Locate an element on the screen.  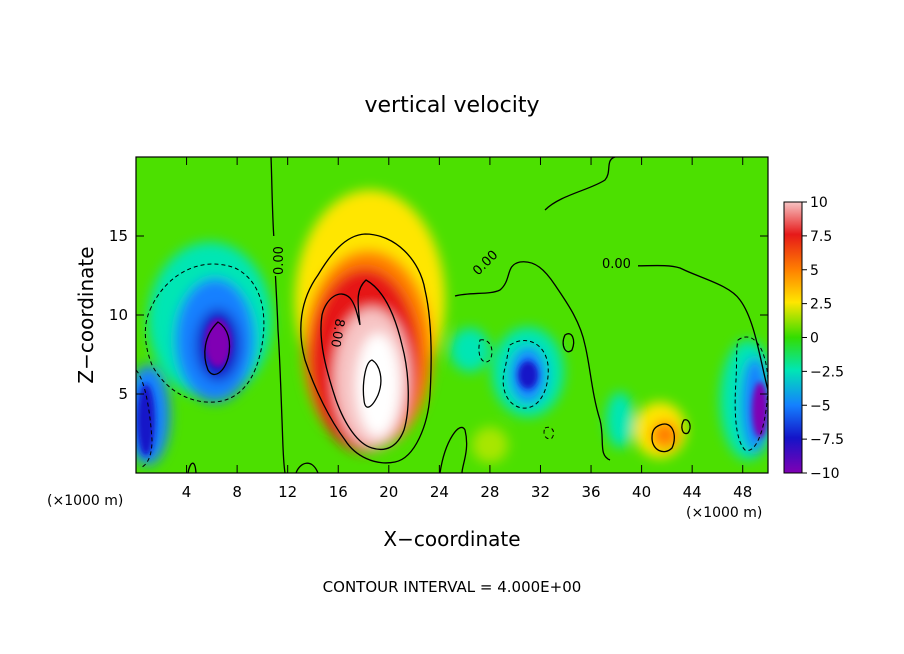
contour-interval-note: CONTOUR INTERVAL = 4.000E+00 is located at coordinates (452, 587).